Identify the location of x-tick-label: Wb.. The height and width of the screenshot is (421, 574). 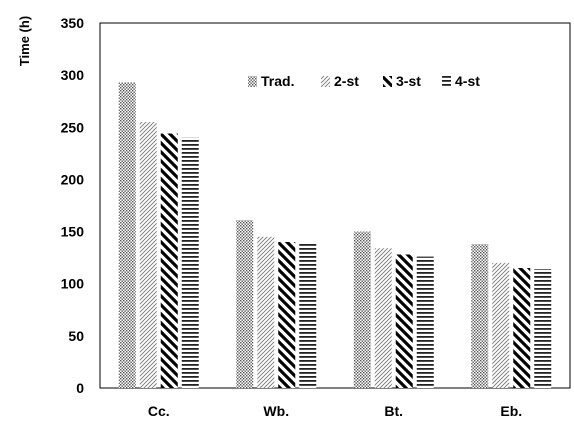
(276, 411).